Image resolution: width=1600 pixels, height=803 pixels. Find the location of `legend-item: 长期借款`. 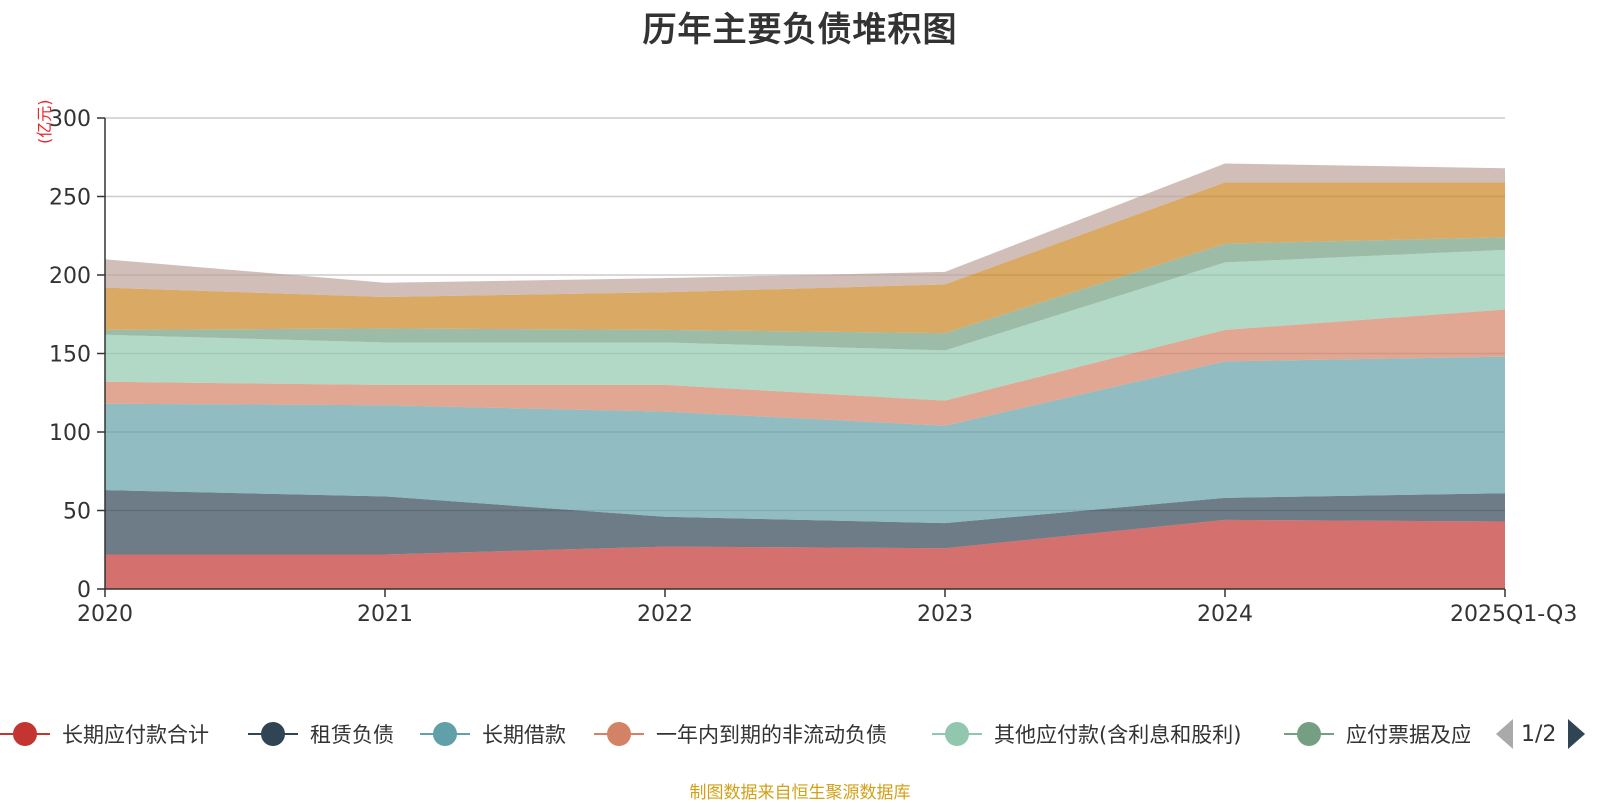

legend-item: 长期借款 is located at coordinates (493, 734).